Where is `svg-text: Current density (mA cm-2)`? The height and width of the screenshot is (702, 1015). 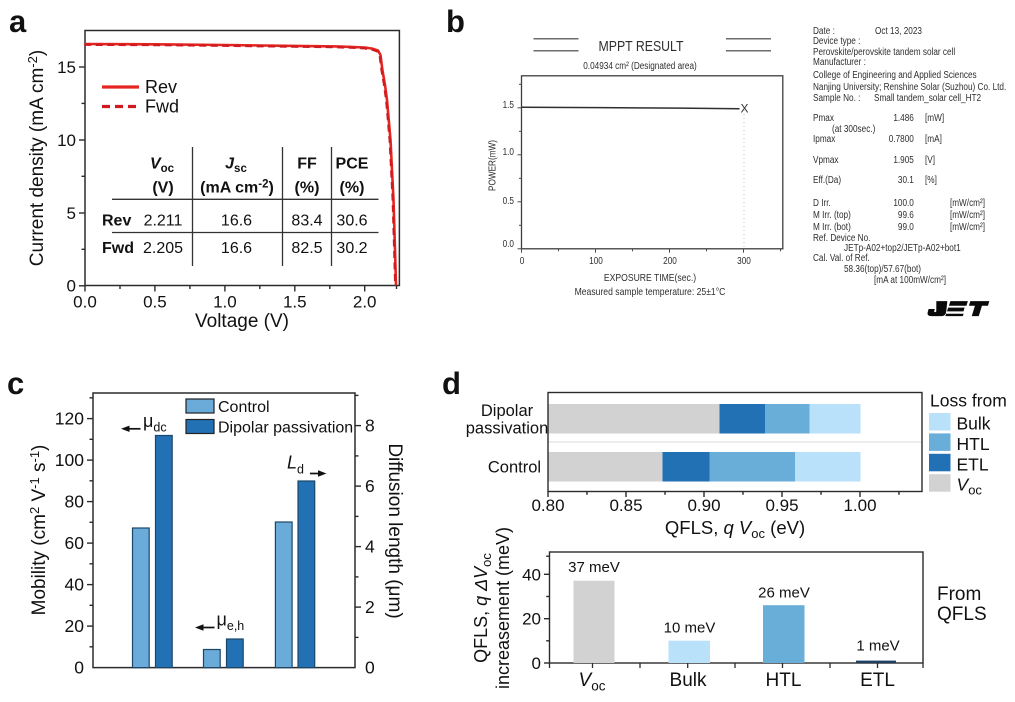 svg-text: Current density (mA cm-2) is located at coordinates (36, 158).